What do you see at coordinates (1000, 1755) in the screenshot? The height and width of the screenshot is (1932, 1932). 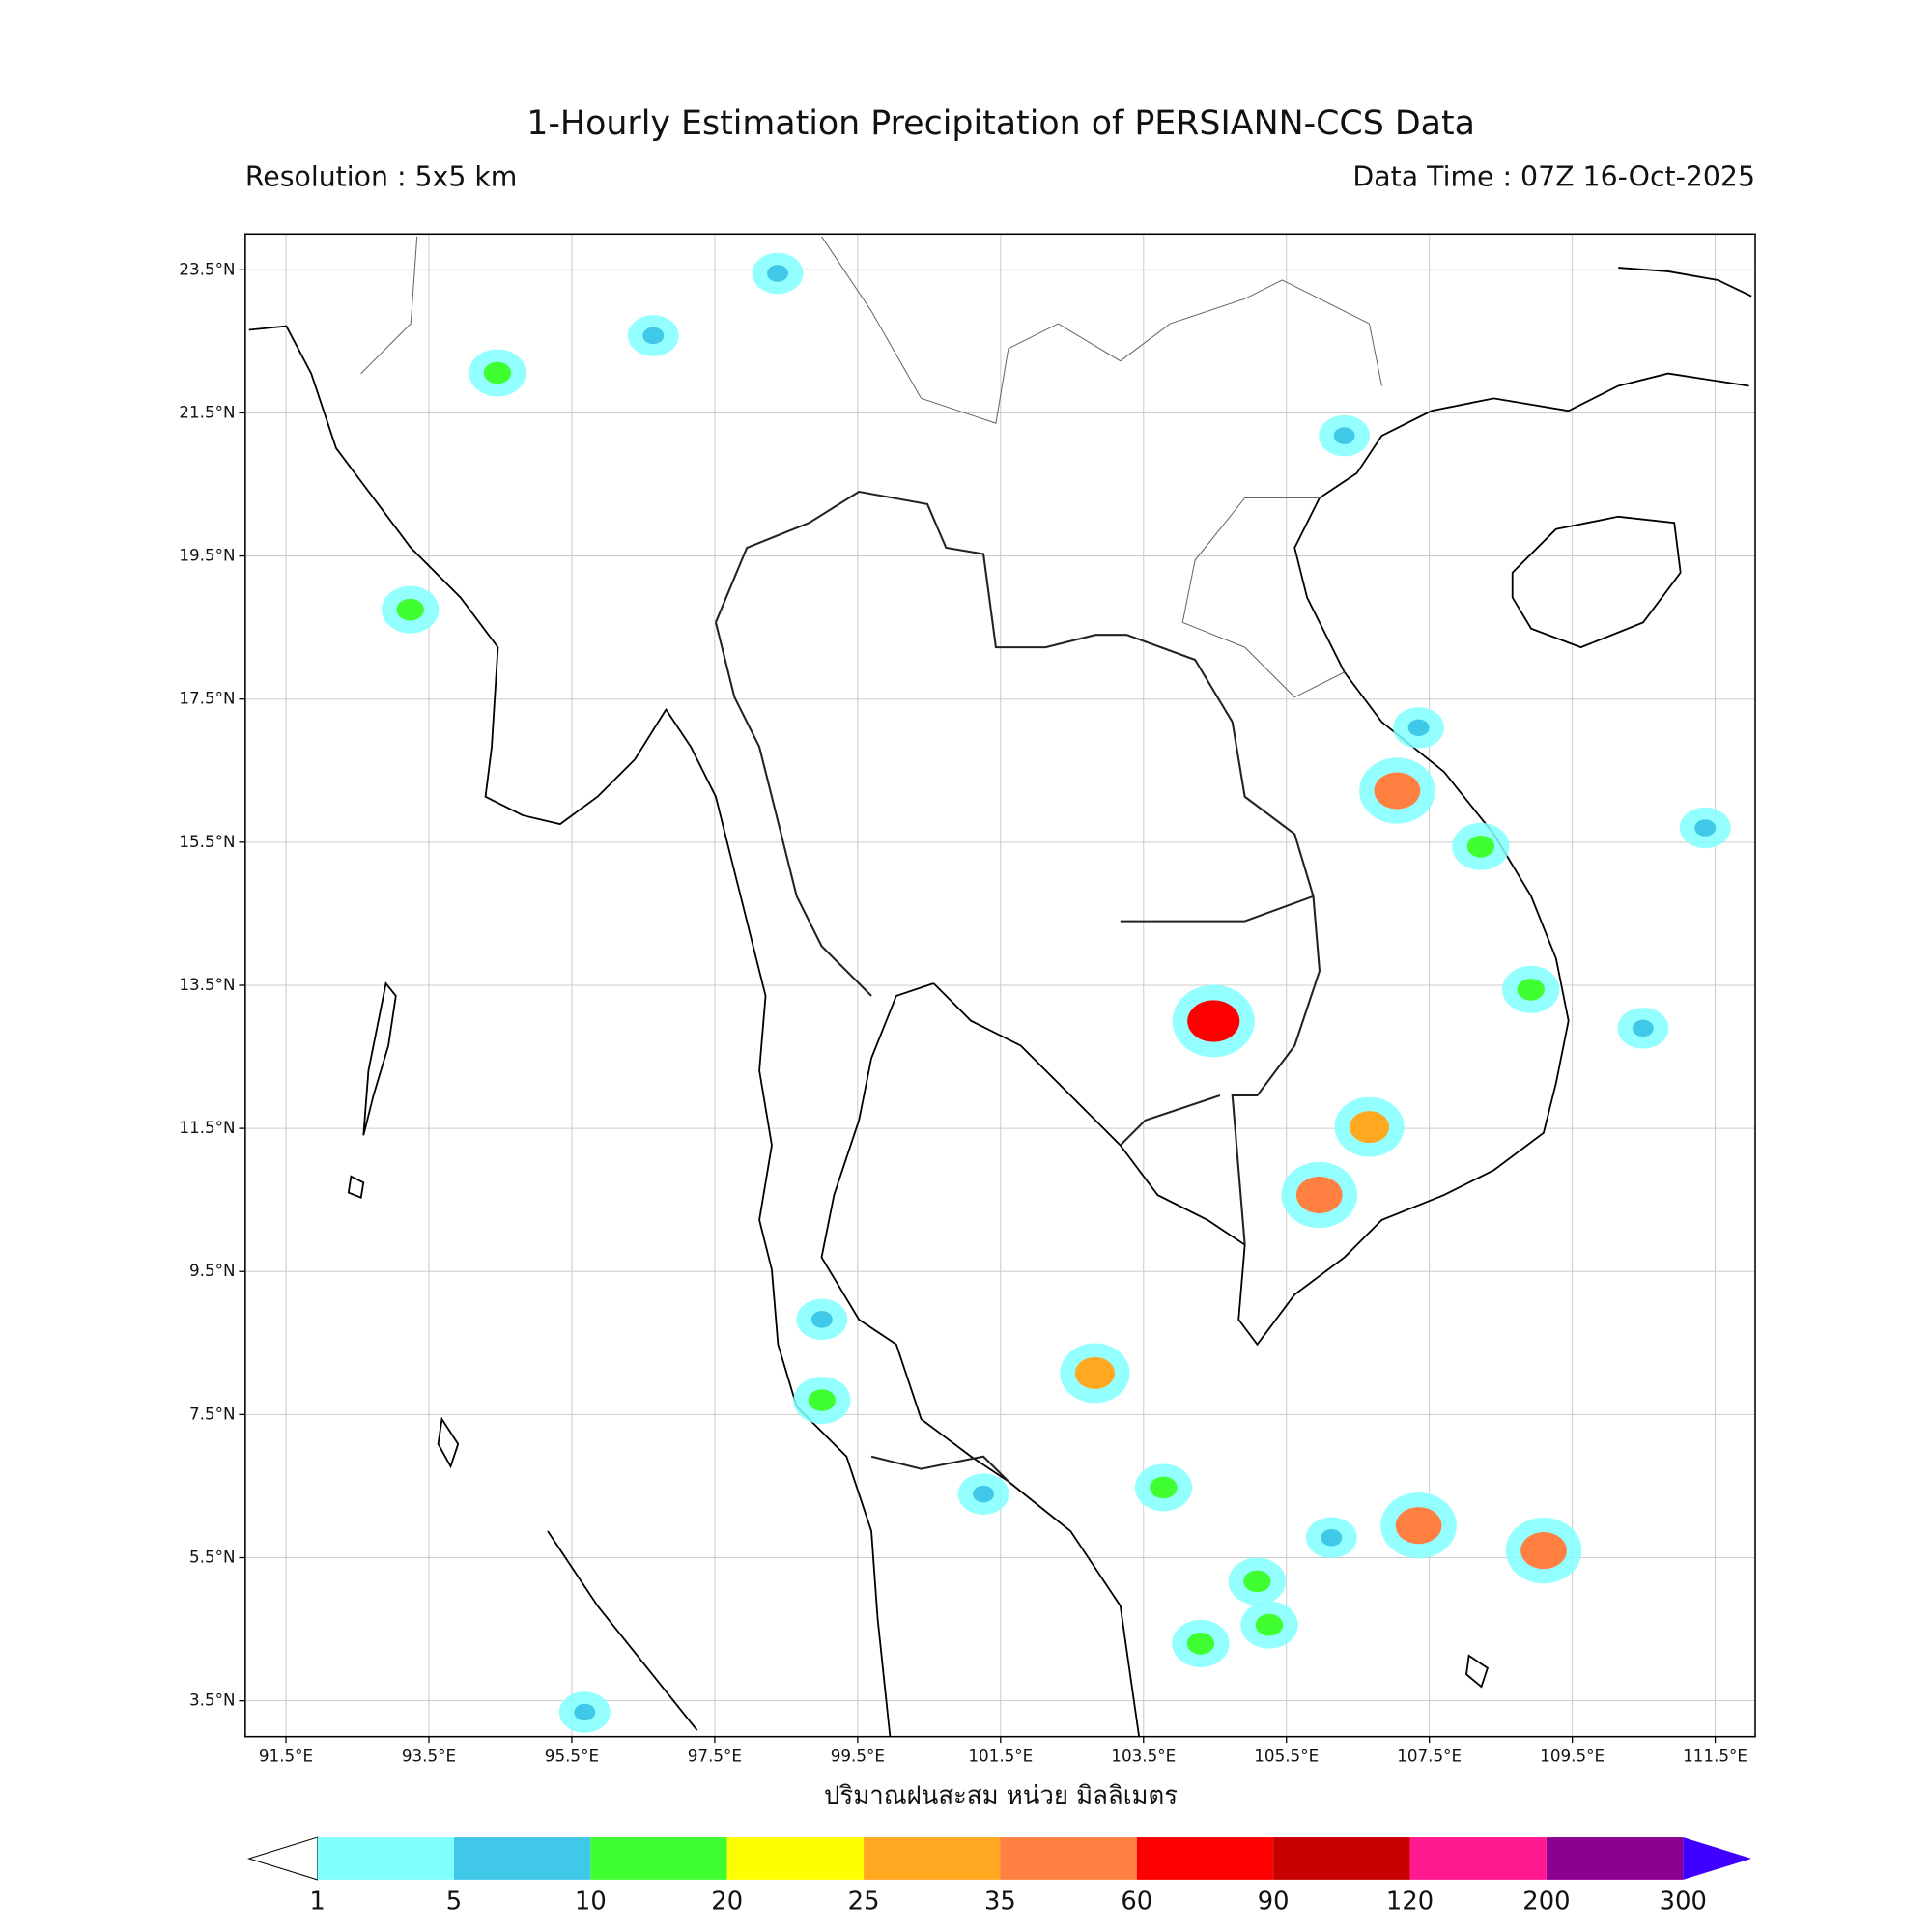 I see `x-tick-label: 101.5°E` at bounding box center [1000, 1755].